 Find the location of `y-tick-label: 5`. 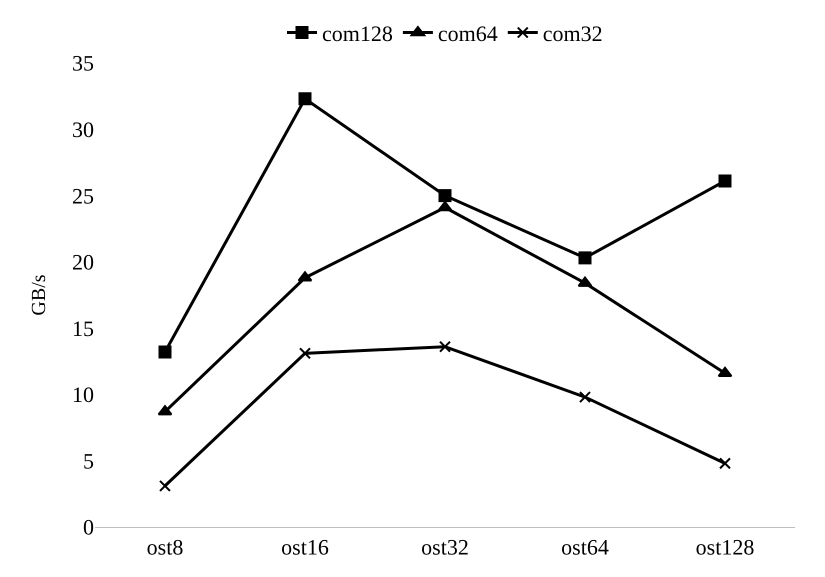

y-tick-label: 5 is located at coordinates (88, 461).